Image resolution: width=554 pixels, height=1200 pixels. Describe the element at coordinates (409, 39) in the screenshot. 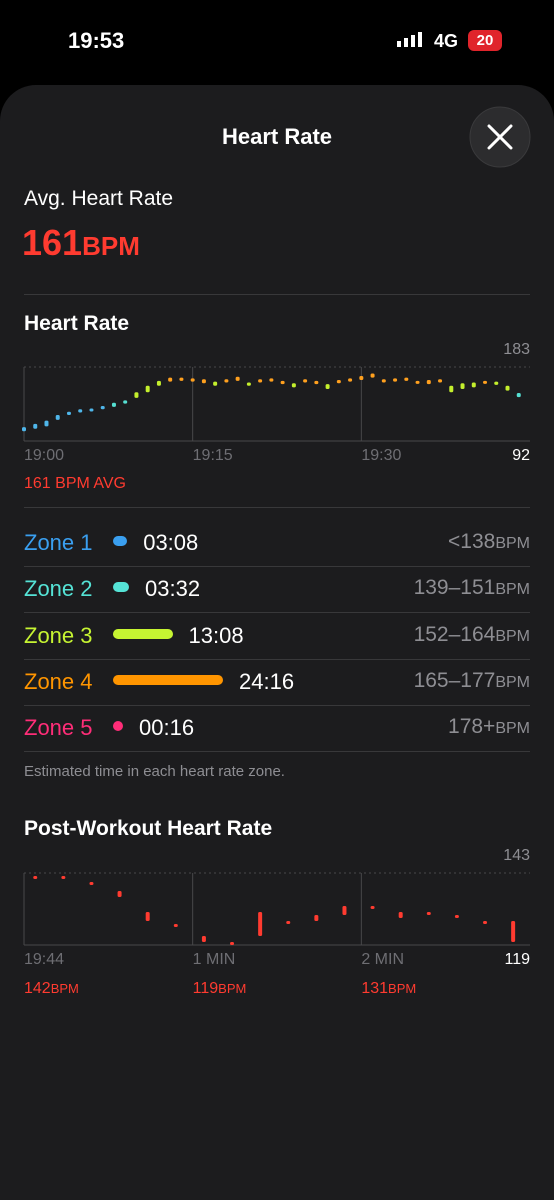

I see `signal-icon` at that location.